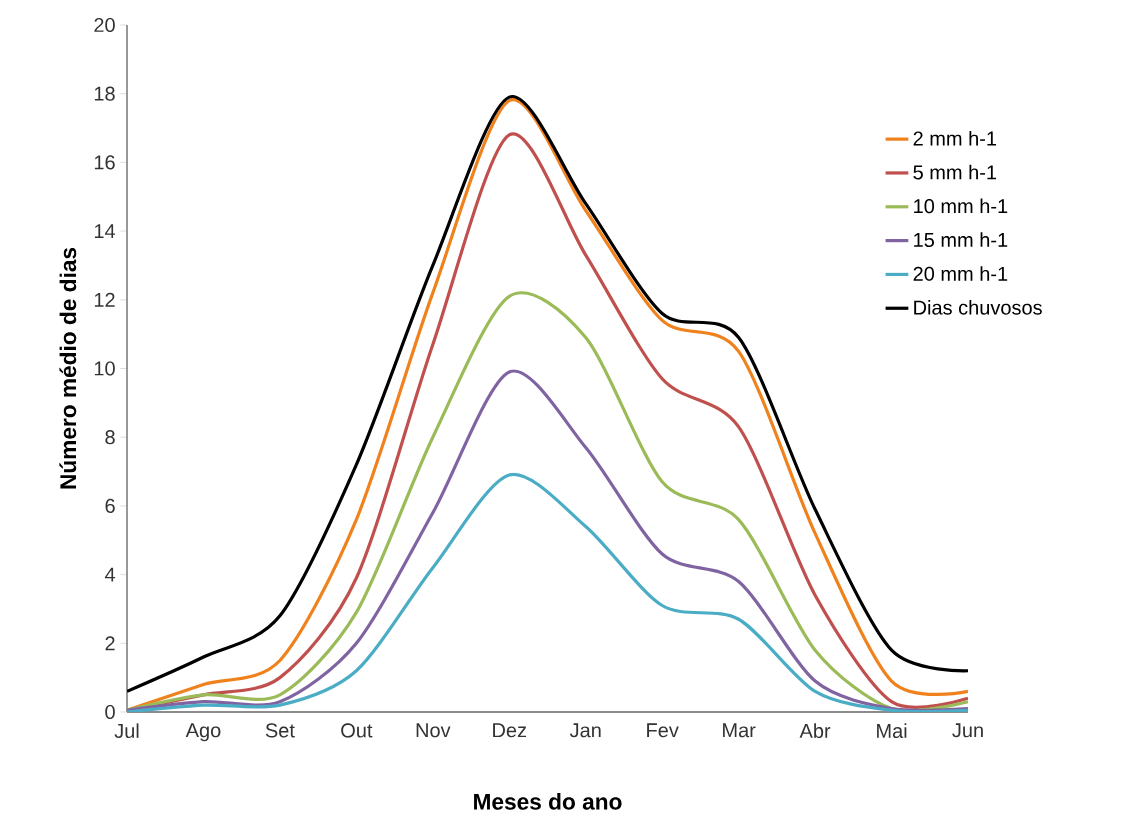  Describe the element at coordinates (960, 273) in the screenshot. I see `legend-label: 20 mm h-1` at that location.